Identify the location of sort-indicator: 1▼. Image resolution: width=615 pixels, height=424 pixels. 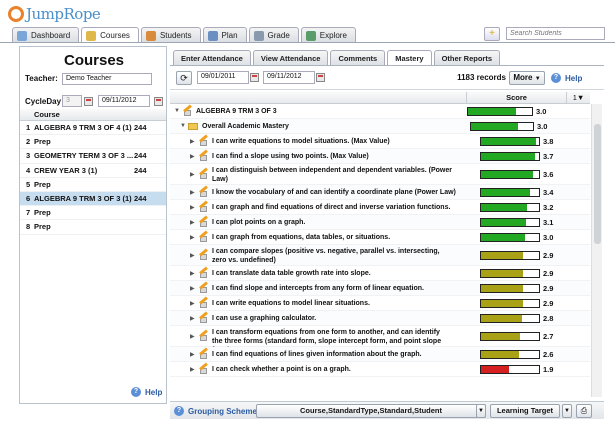
(578, 97).